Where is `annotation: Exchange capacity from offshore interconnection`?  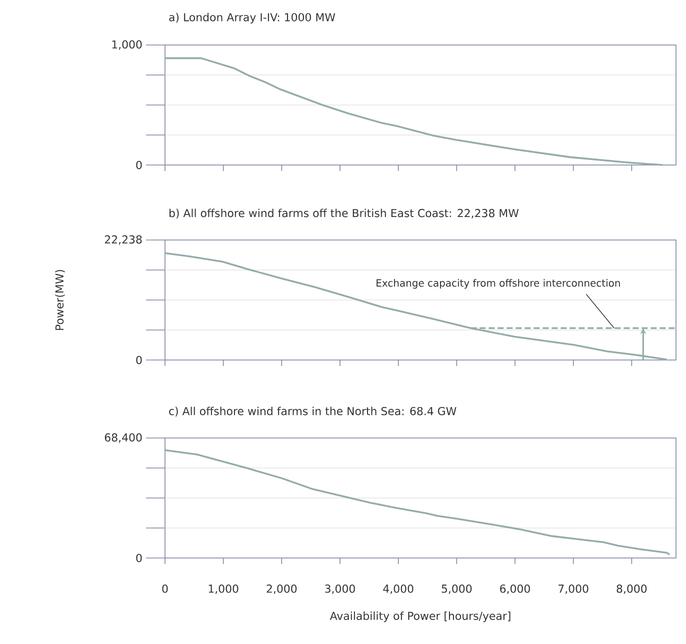 annotation: Exchange capacity from offshore interconnection is located at coordinates (498, 283).